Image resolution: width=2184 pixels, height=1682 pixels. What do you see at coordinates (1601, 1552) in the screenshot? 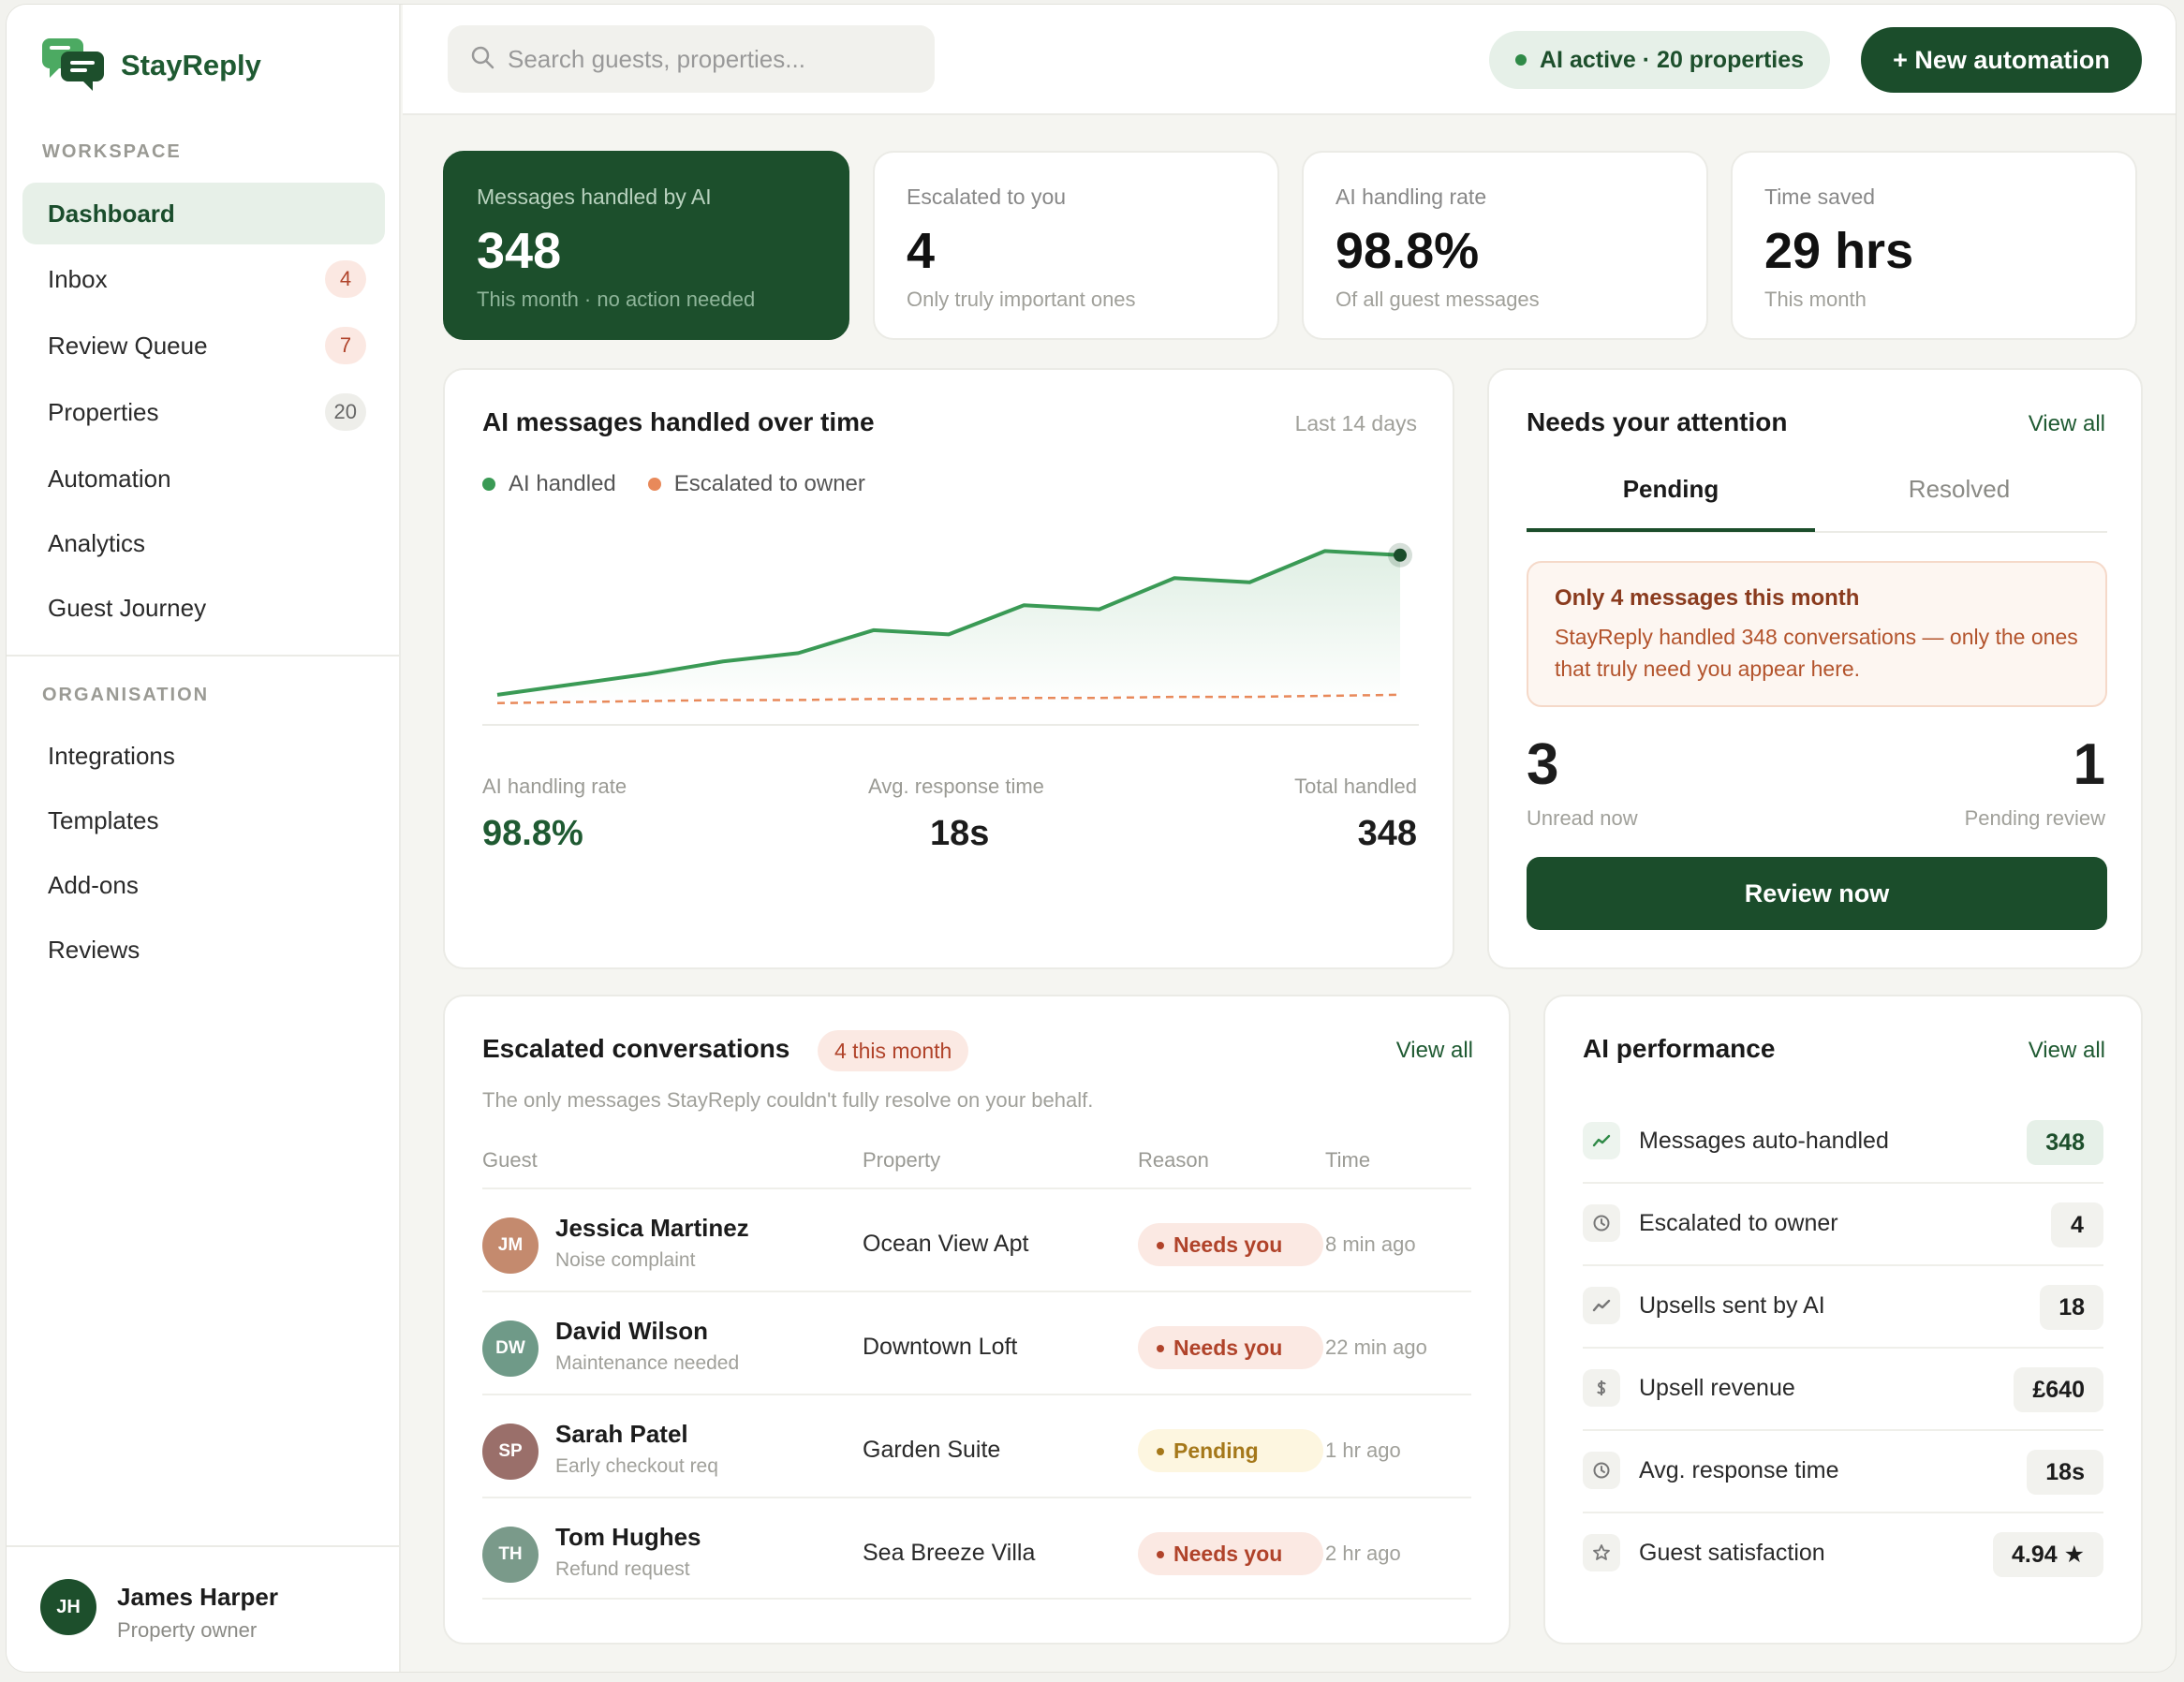
I see `star-icon` at bounding box center [1601, 1552].